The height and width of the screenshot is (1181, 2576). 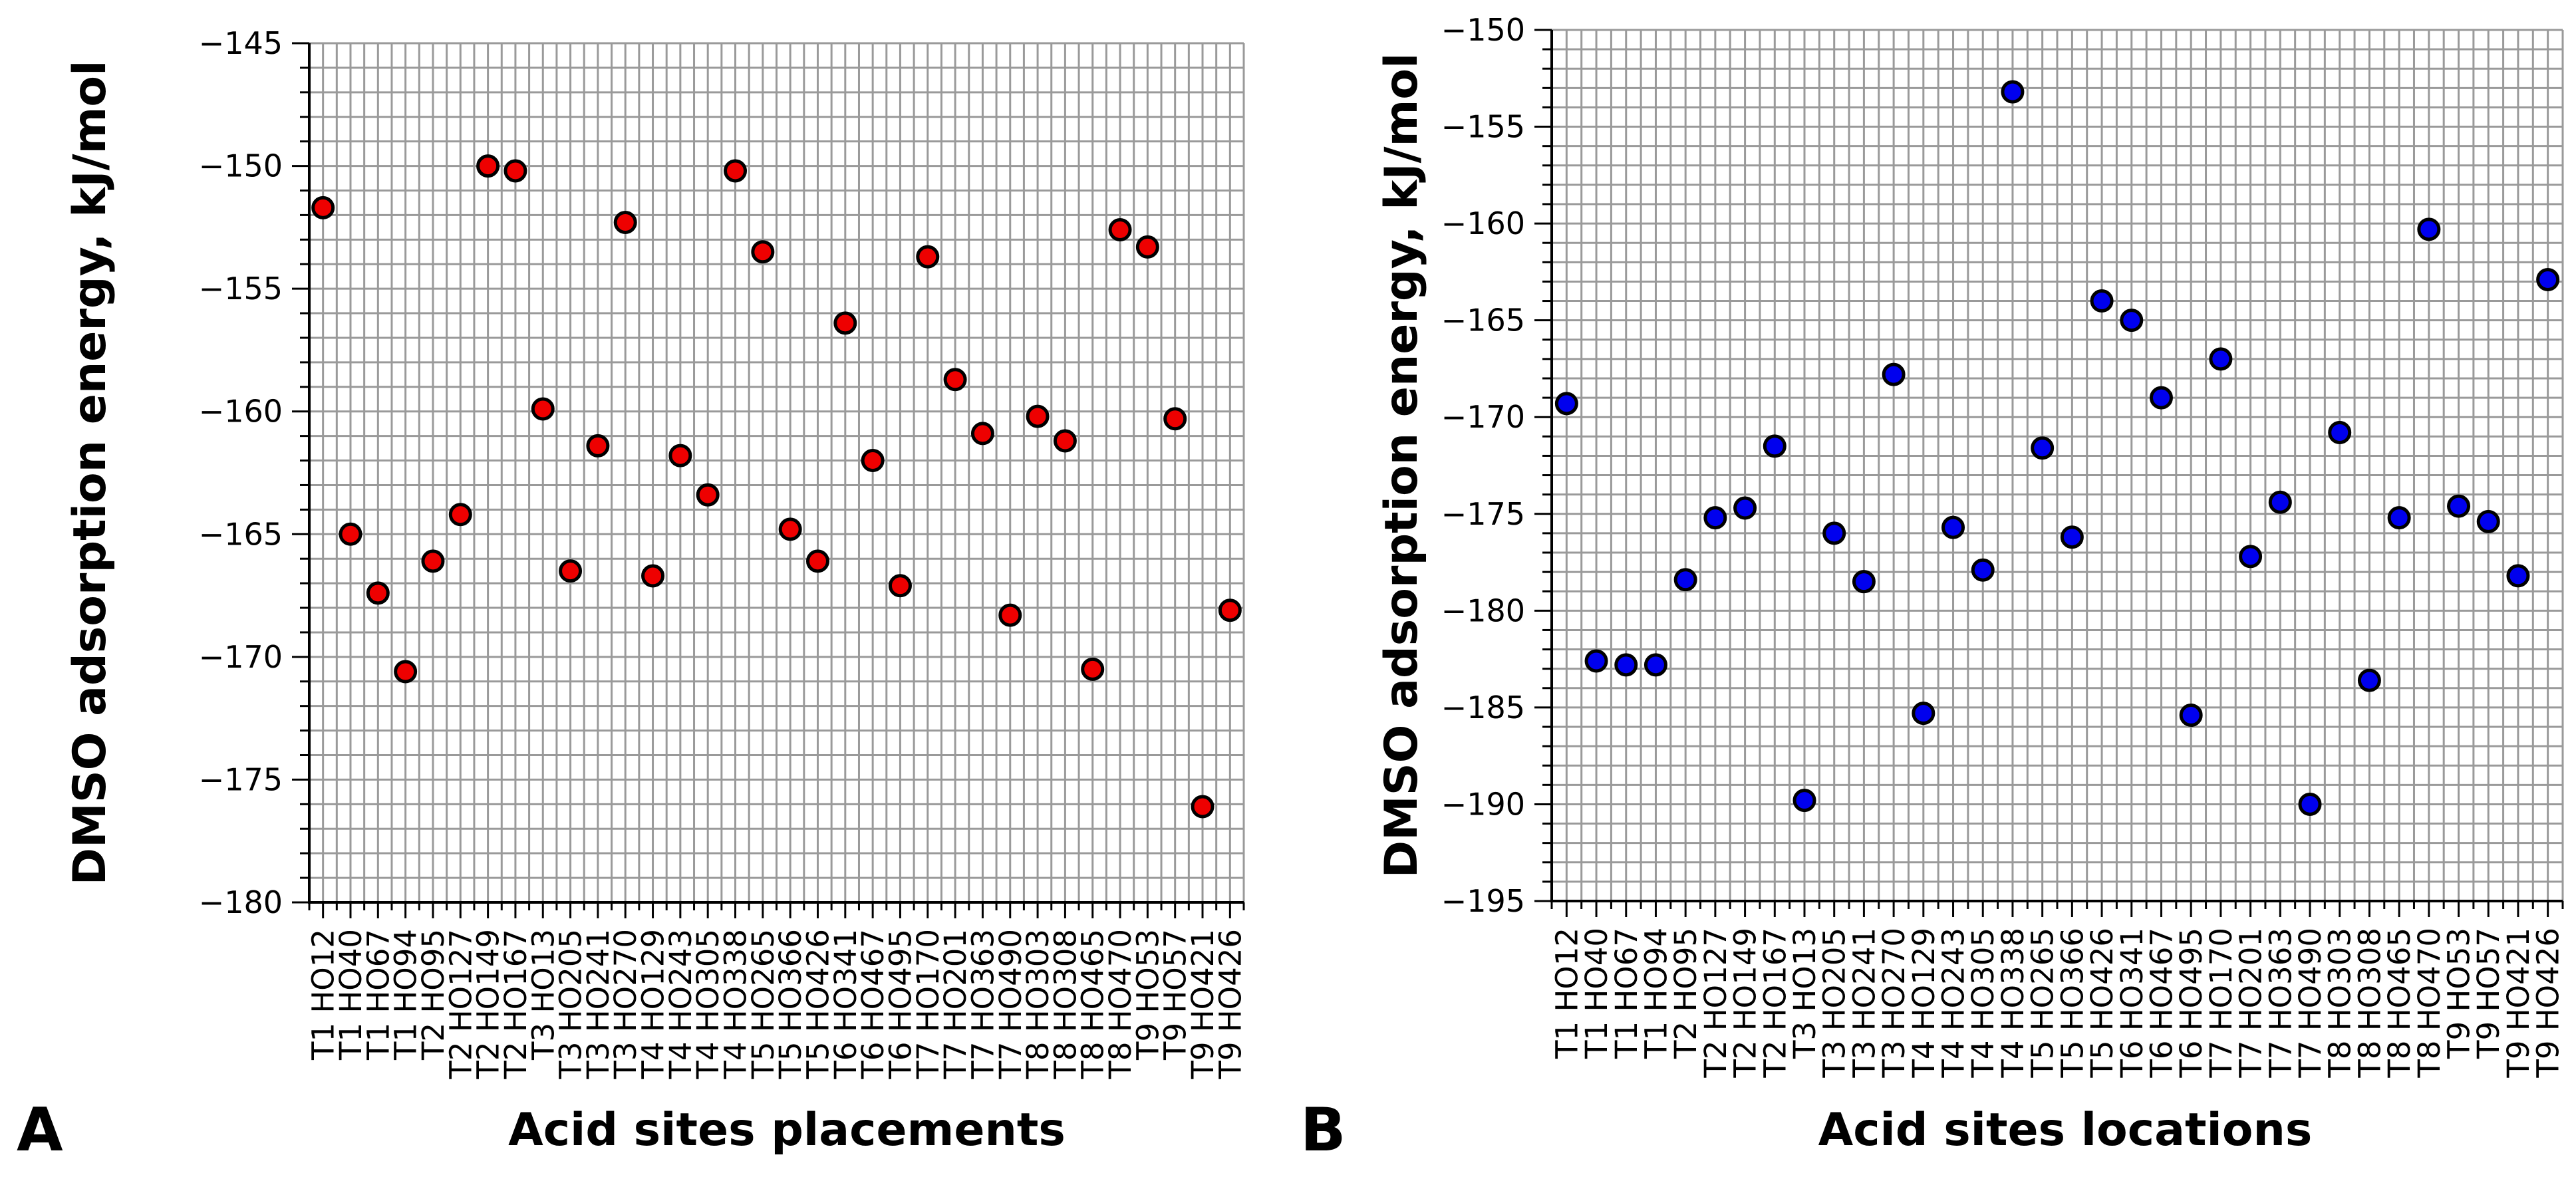 What do you see at coordinates (2132, 1003) in the screenshot?
I see `x-category-label: T6 HO341` at bounding box center [2132, 1003].